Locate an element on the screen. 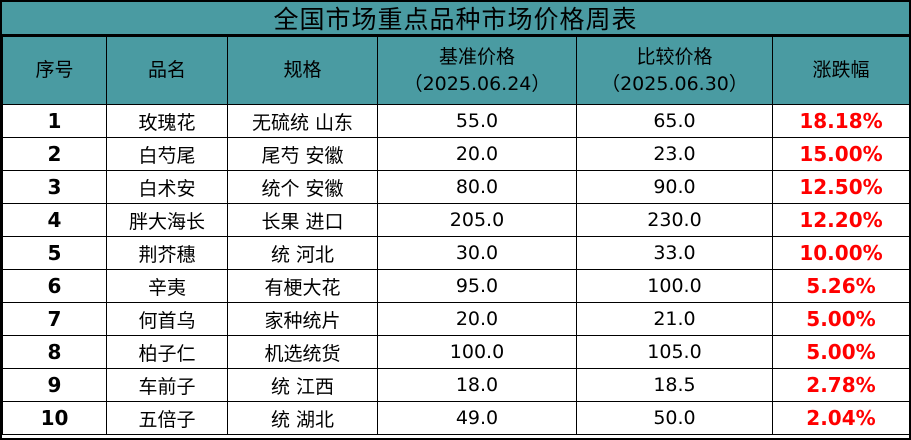  cell-no: 8 is located at coordinates (54, 352).